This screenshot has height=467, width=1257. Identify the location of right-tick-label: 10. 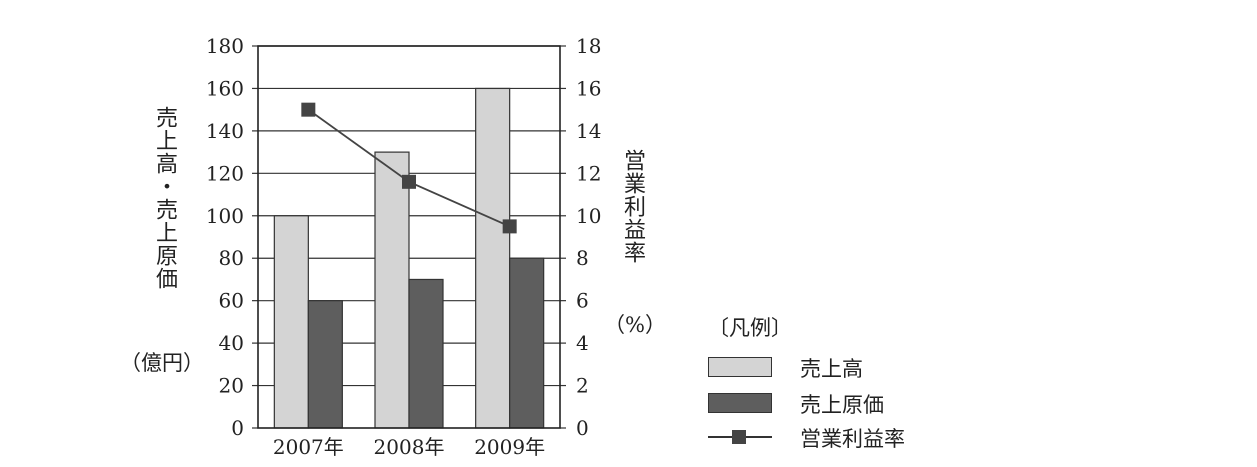
(588, 216).